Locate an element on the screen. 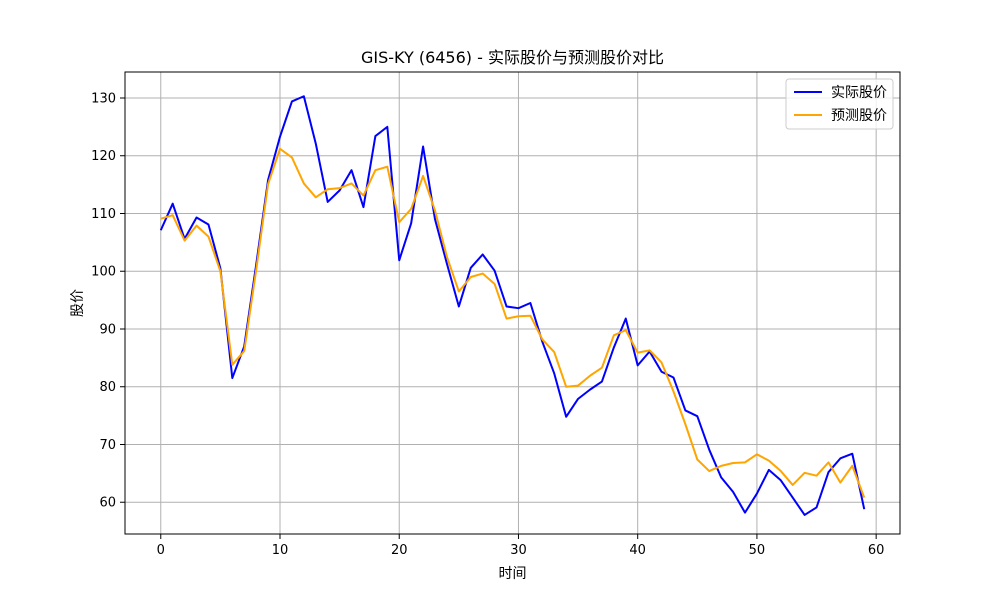 The height and width of the screenshot is (600, 1000). x-tick-label: 50 is located at coordinates (757, 550).